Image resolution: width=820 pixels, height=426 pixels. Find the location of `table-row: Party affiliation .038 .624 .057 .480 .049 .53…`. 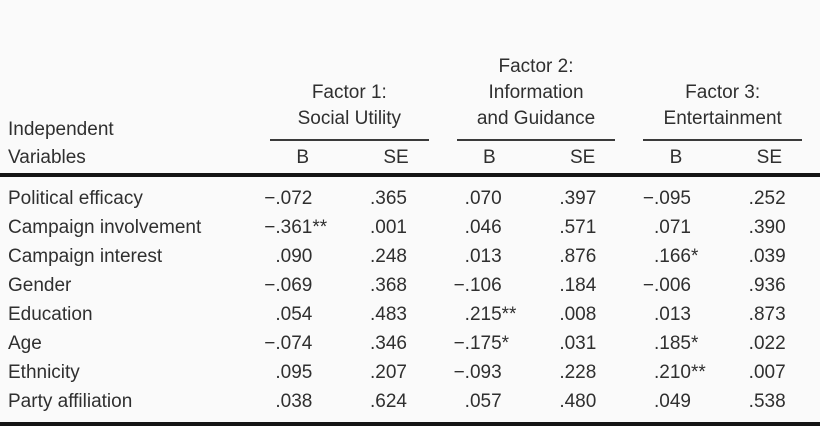

table-row: Party affiliation .038 .624 .057 .480 .049 .53… is located at coordinates (412, 401).